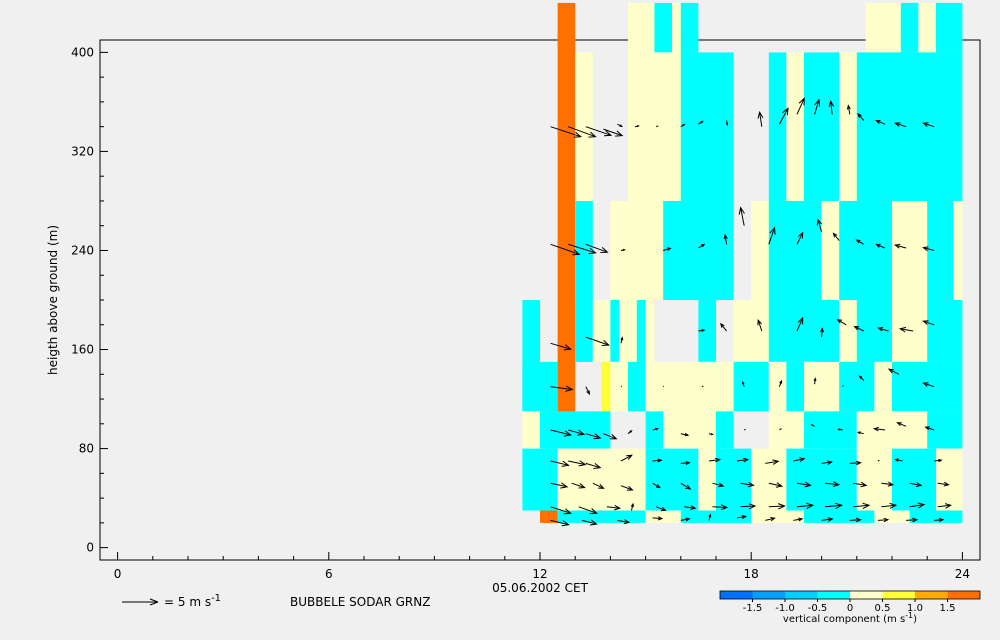  What do you see at coordinates (216, 598) in the screenshot?
I see `arrow-legend-superscript: -1` at bounding box center [216, 598].